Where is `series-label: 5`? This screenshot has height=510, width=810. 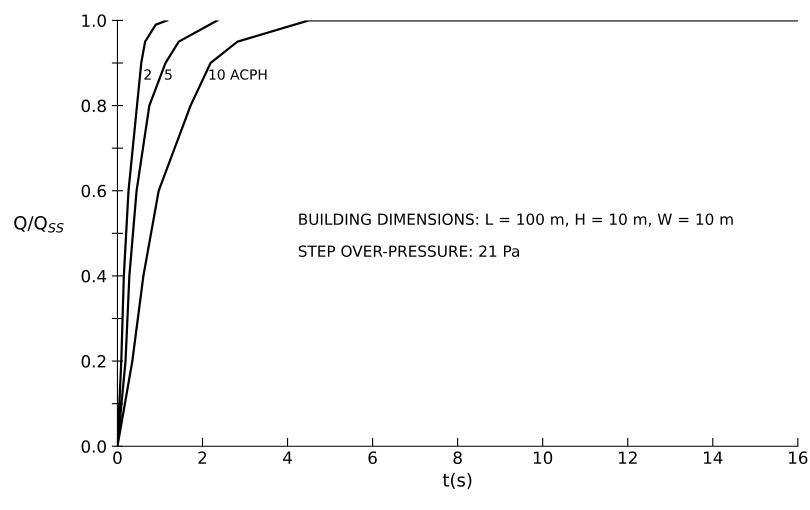 series-label: 5 is located at coordinates (168, 74).